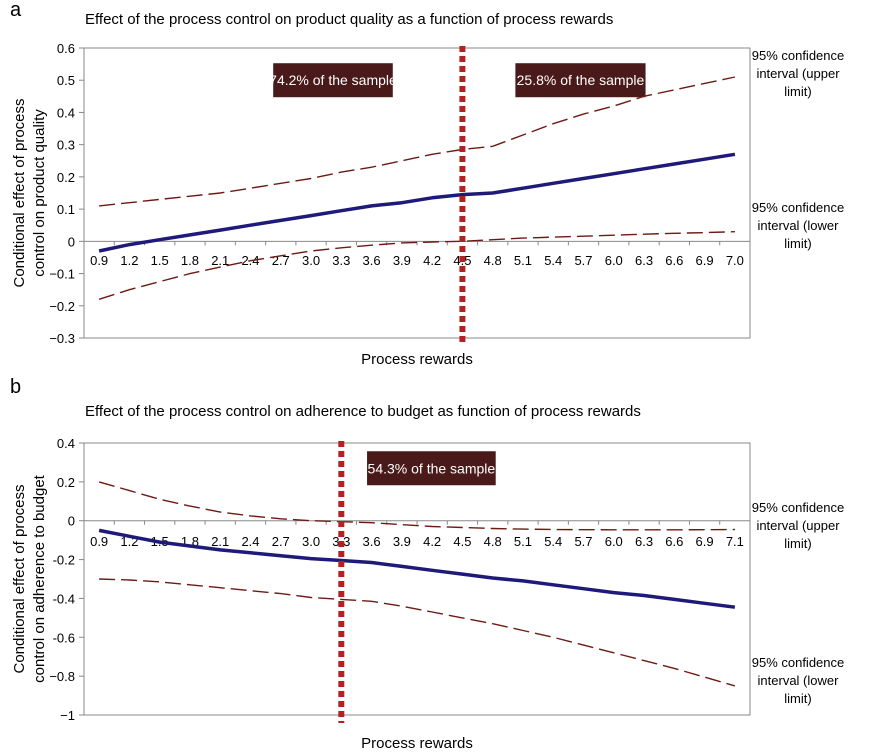 This screenshot has height=753, width=872. Describe the element at coordinates (62, 676) in the screenshot. I see `y-tick-label: −0.8` at that location.